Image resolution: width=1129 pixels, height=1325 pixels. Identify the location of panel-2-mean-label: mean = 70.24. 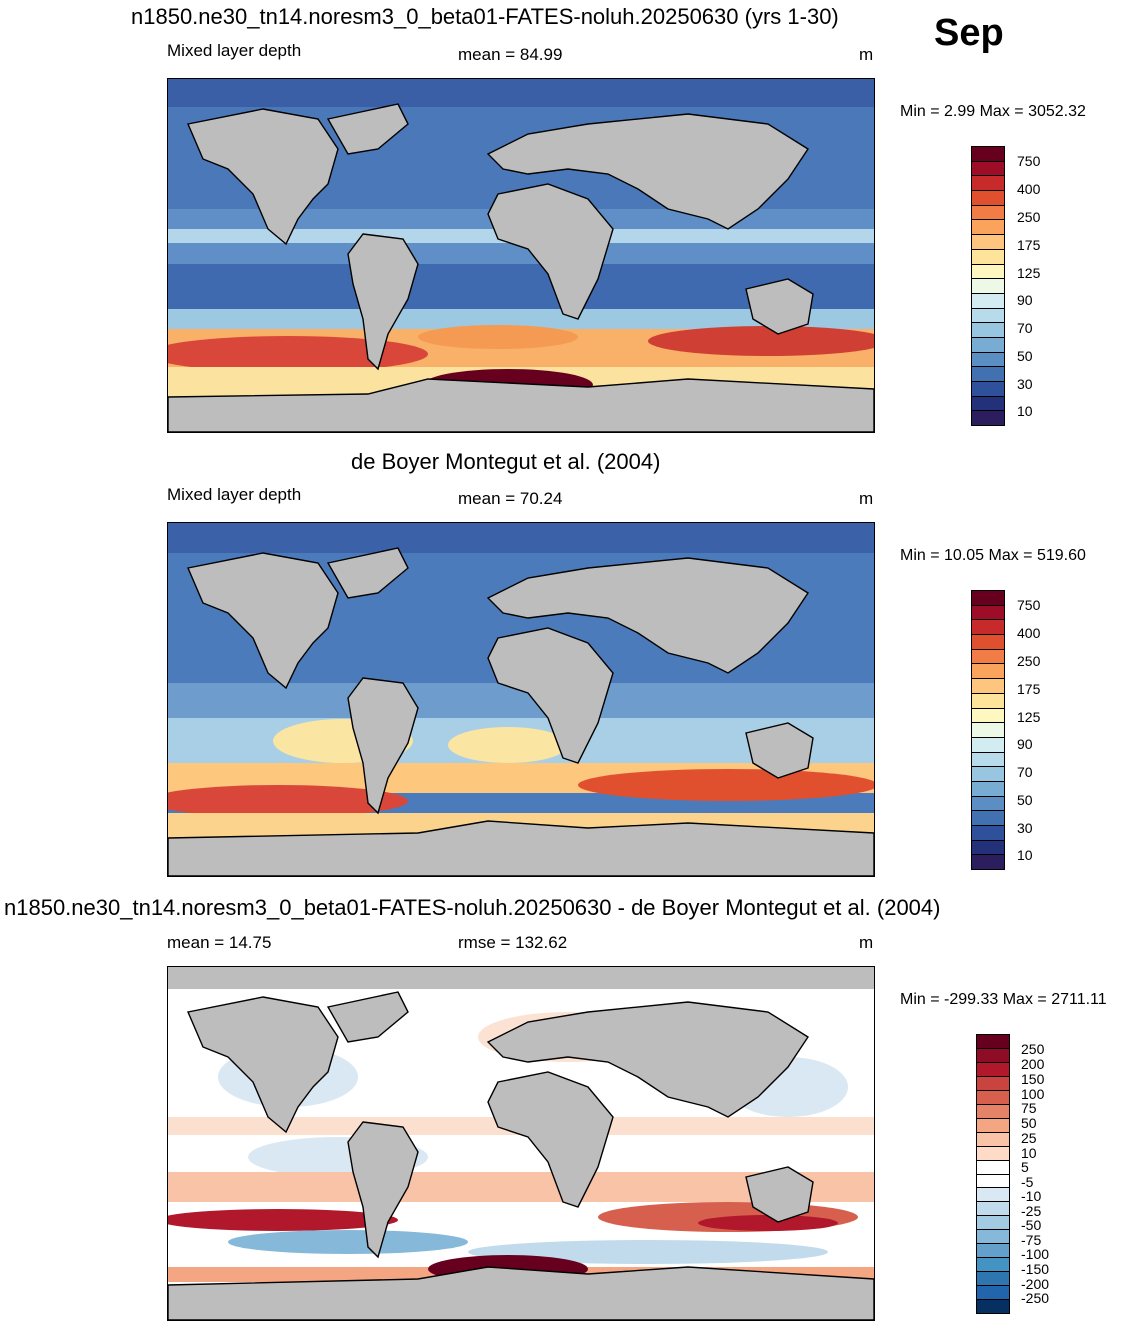
(510, 498).